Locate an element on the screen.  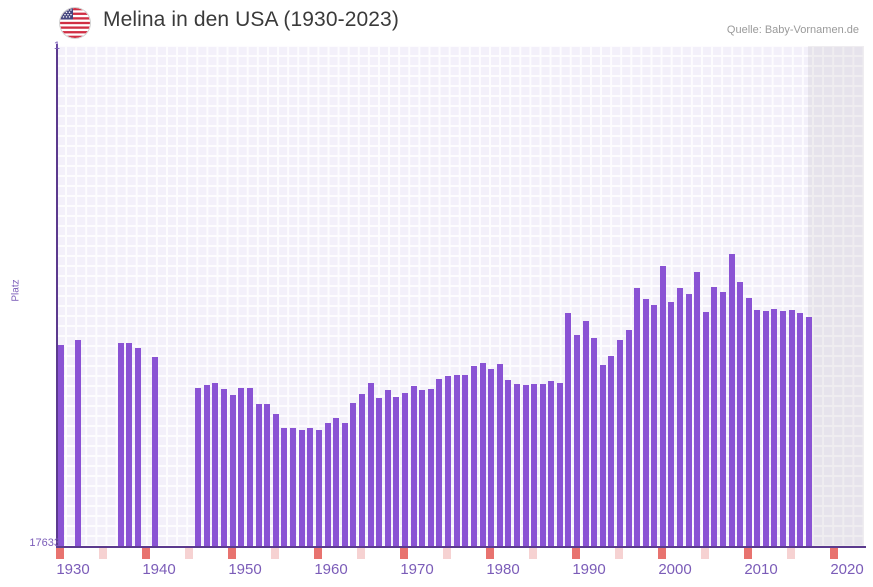
bar-1968 is located at coordinates (388, 468).